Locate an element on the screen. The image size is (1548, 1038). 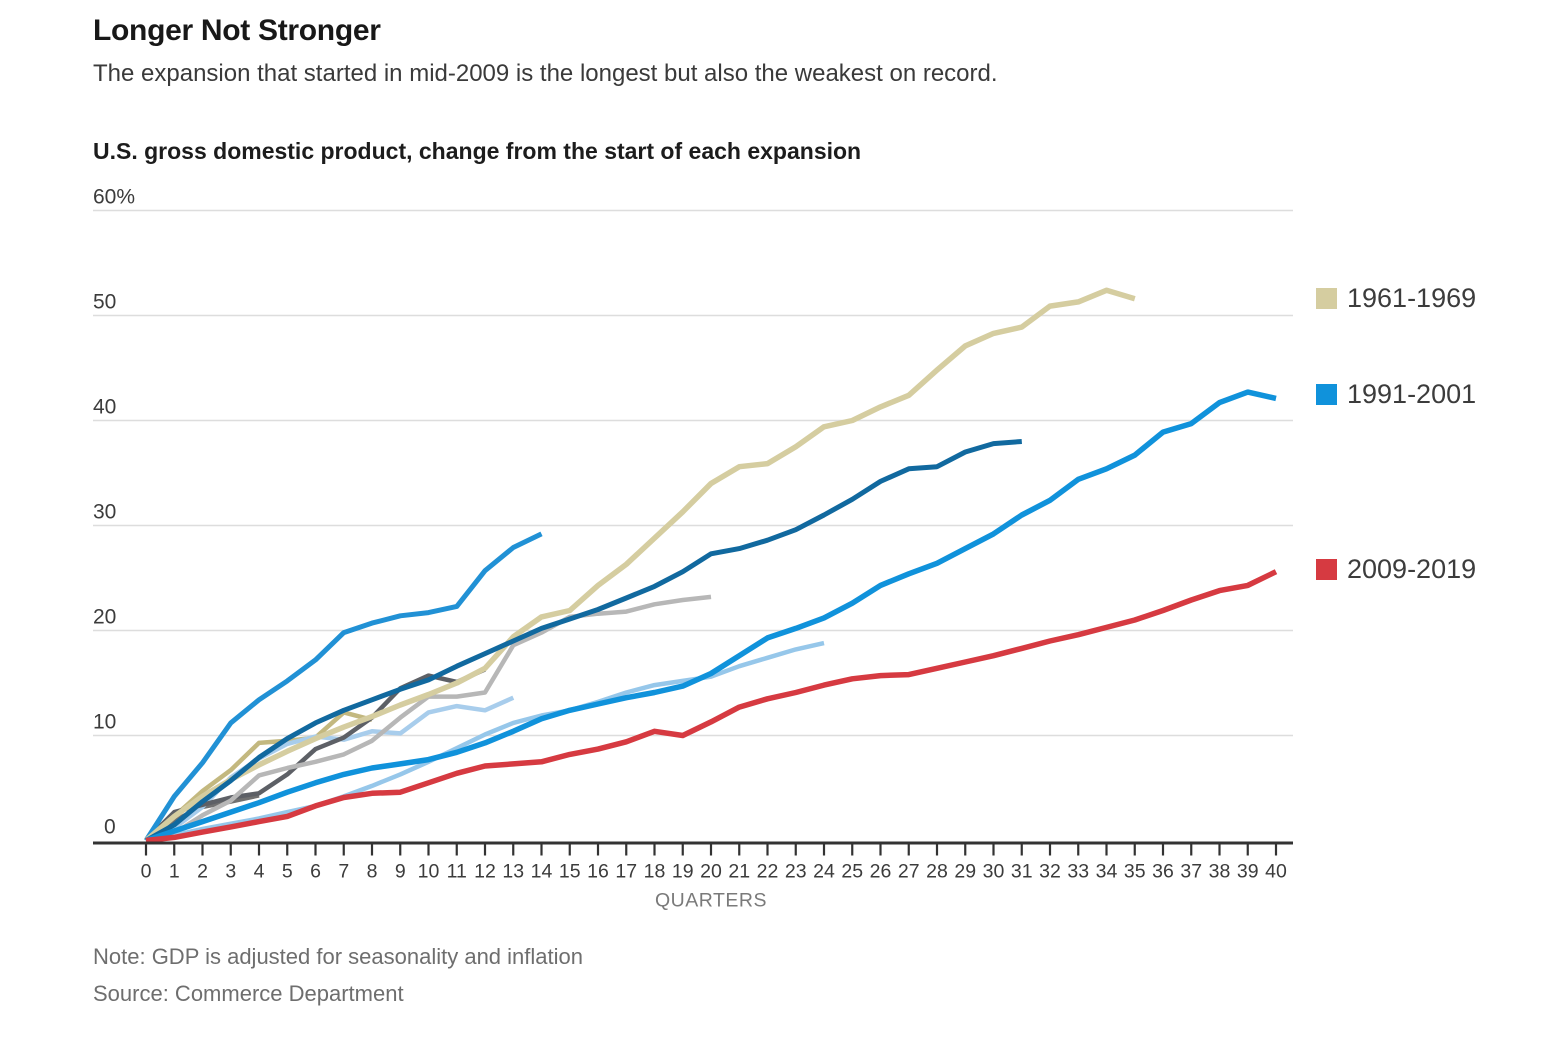
y-axis-label-0: 0 is located at coordinates (110, 827).